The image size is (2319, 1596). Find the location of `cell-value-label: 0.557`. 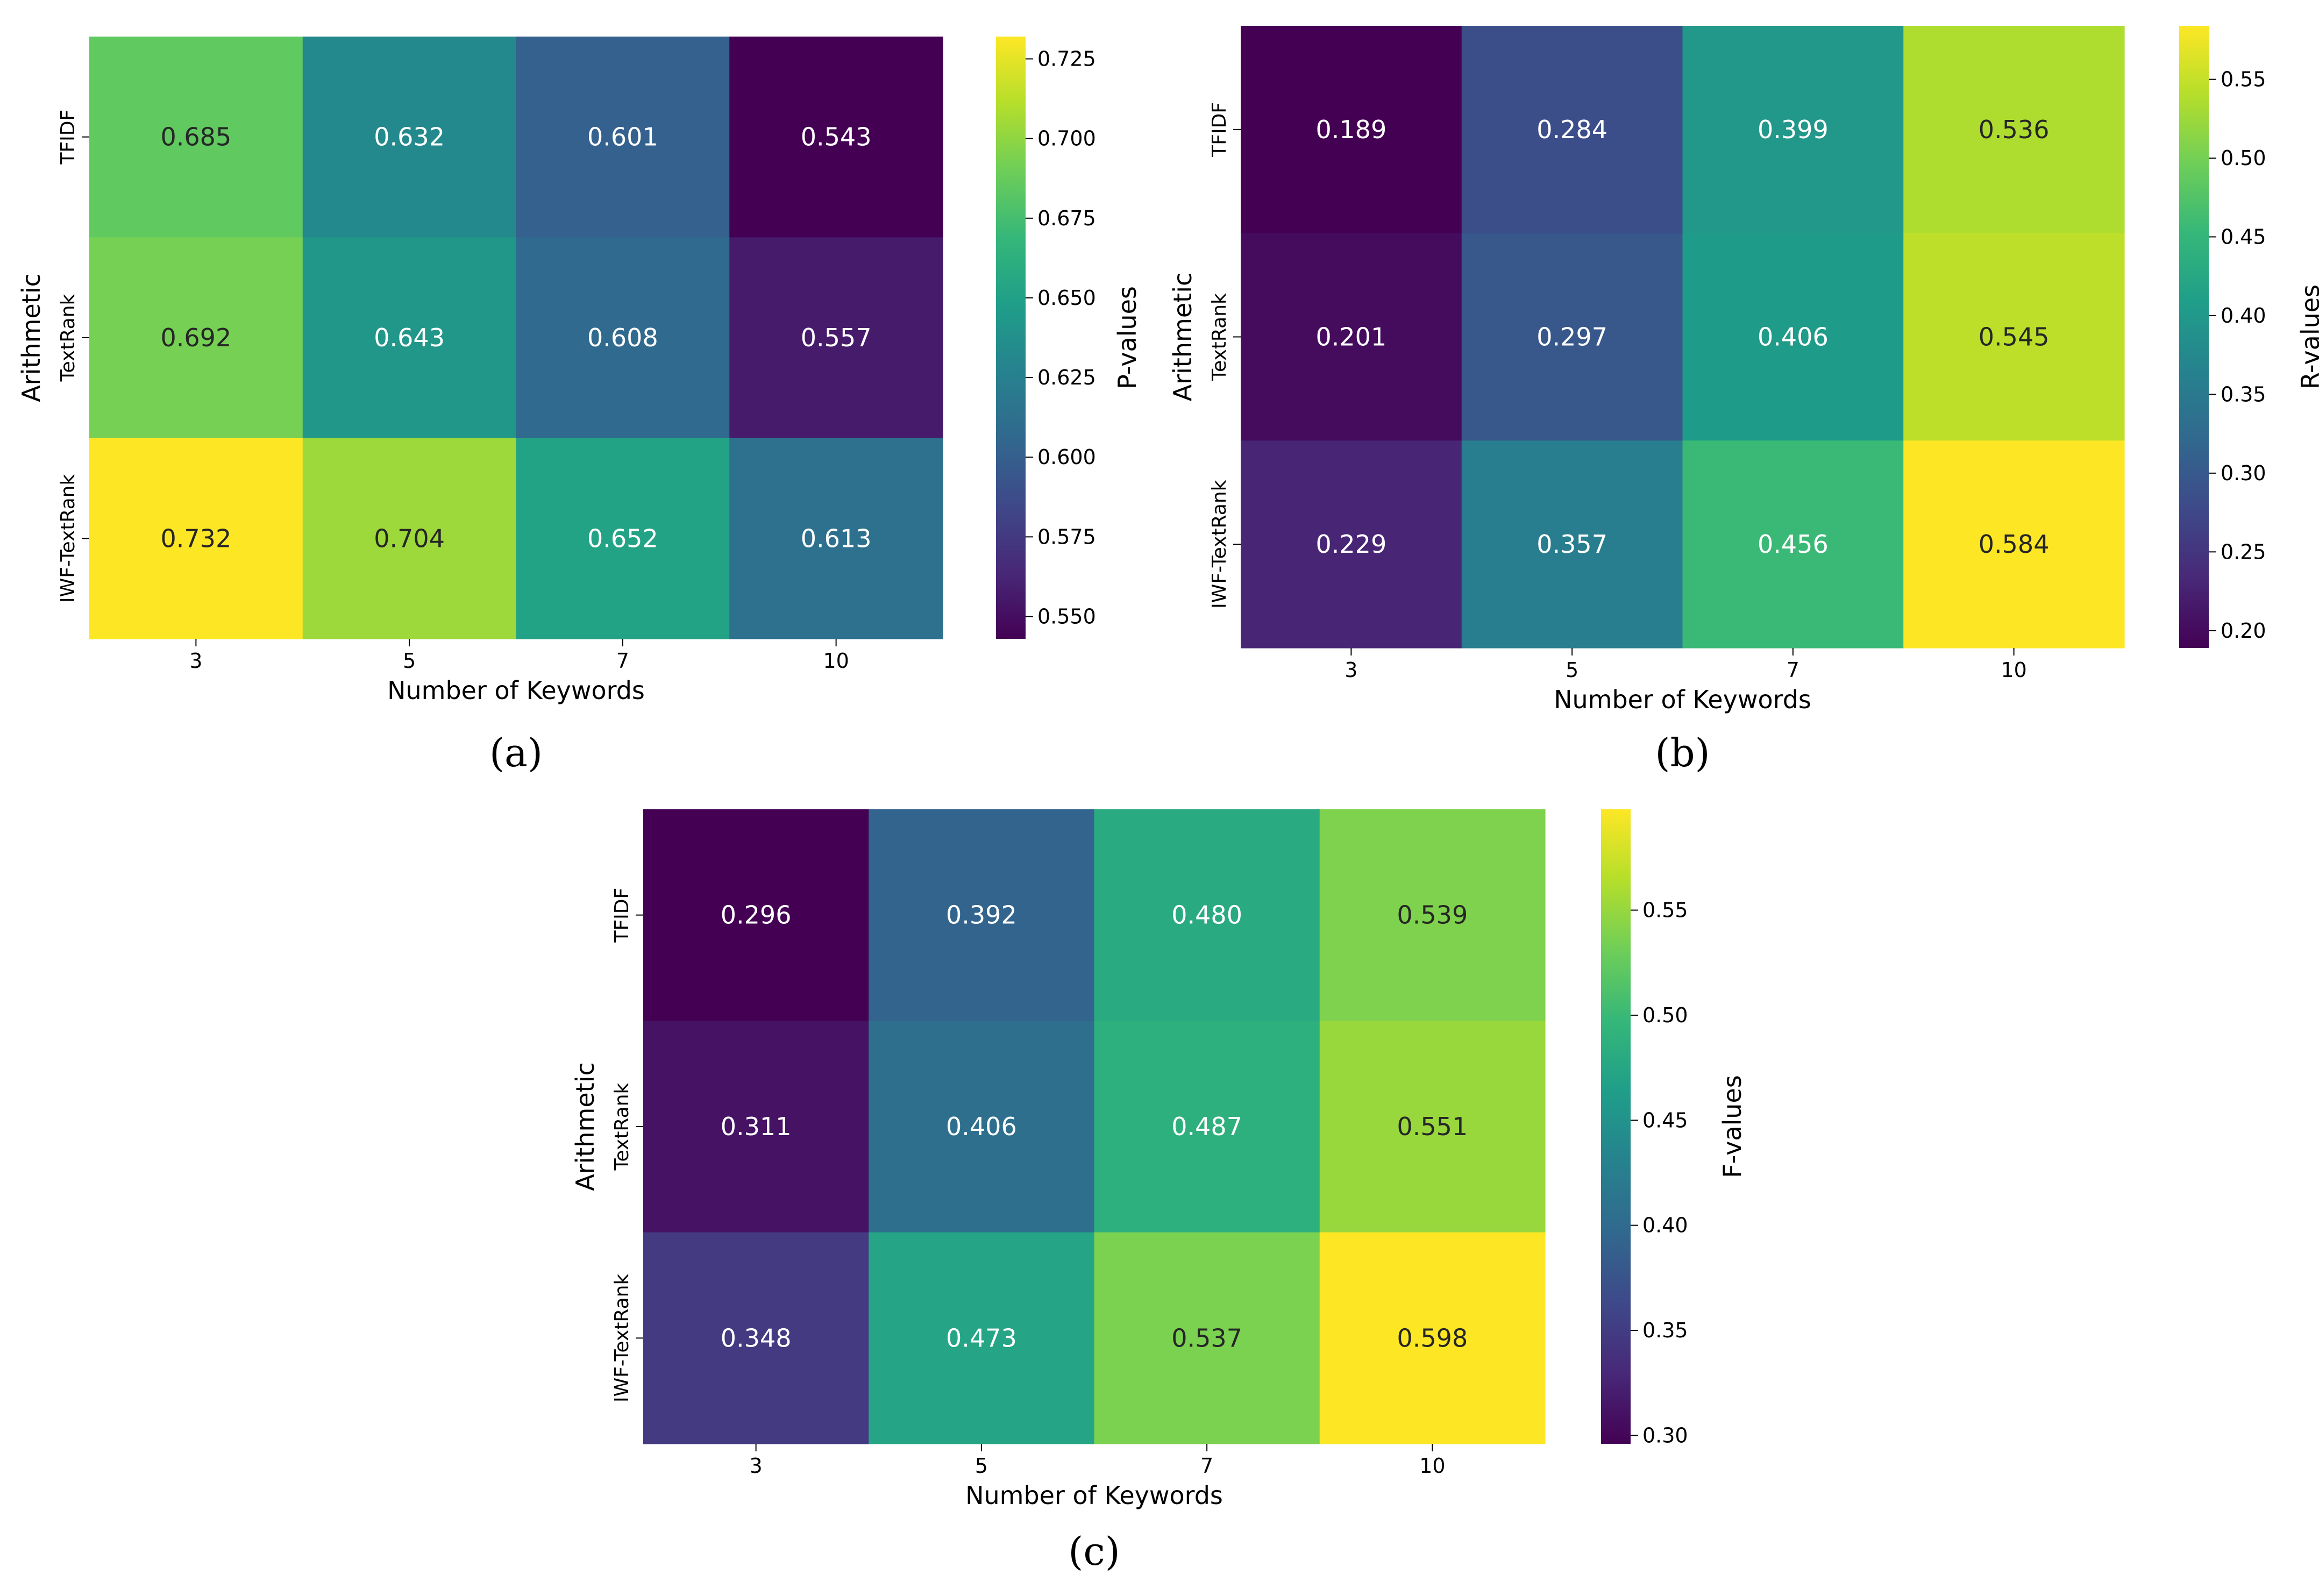

cell-value-label: 0.557 is located at coordinates (836, 337).